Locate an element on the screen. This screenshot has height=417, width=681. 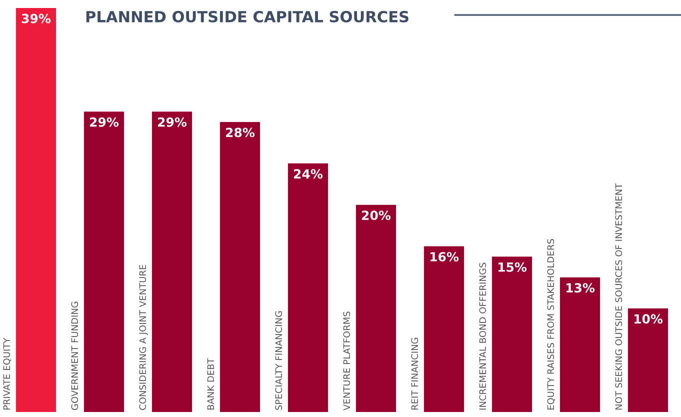
data-label: 28% is located at coordinates (240, 133).